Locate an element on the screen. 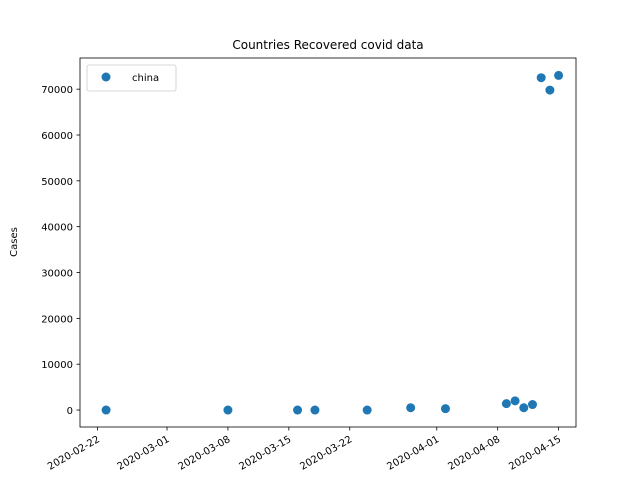 The width and height of the screenshot is (640, 480). y-axis-label: Cases is located at coordinates (14, 242).